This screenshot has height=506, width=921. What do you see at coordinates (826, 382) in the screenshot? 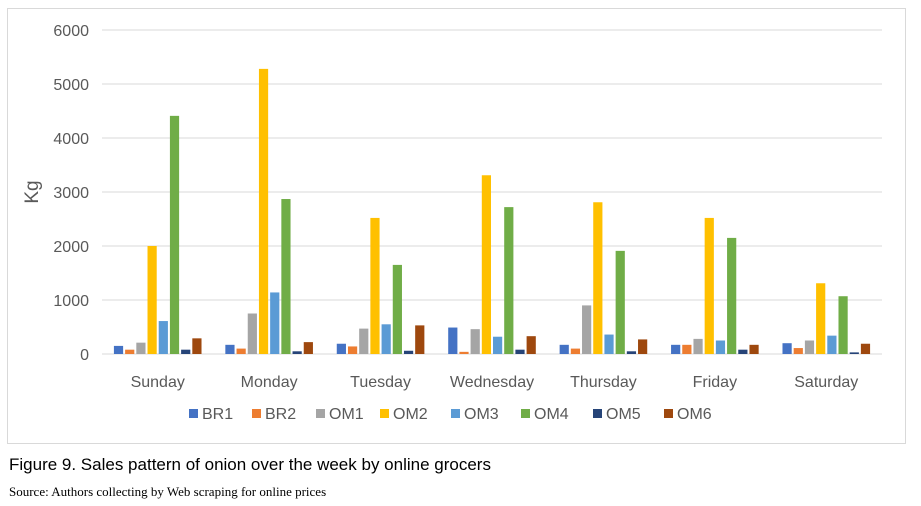
I see `x-tick-label: Saturday` at bounding box center [826, 382].